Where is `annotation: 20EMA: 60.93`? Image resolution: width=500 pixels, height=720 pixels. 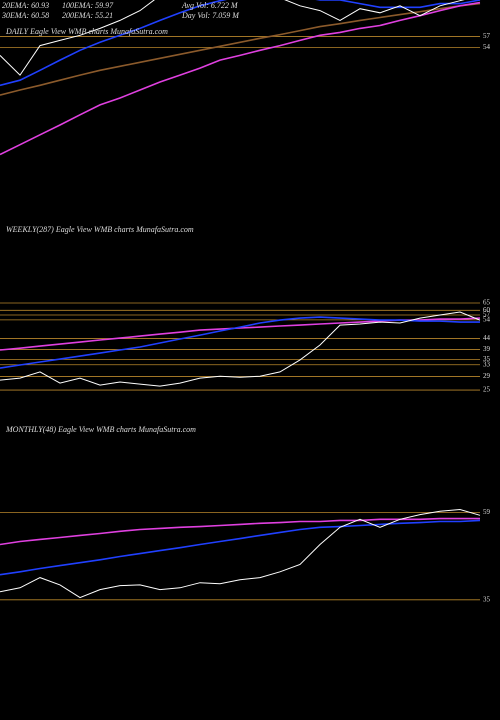
annotation: 20EMA: 60.93 is located at coordinates (25, 5).